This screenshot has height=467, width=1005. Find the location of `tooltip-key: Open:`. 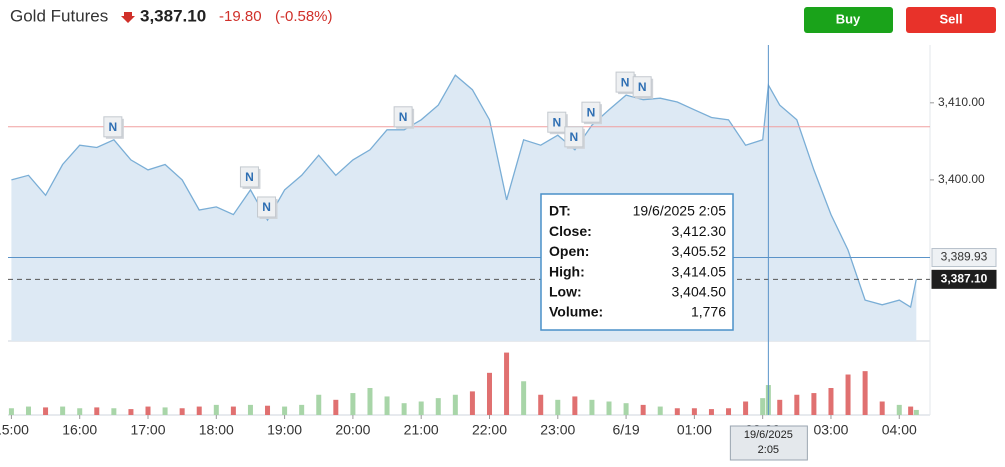

tooltip-key: Open: is located at coordinates (569, 251).